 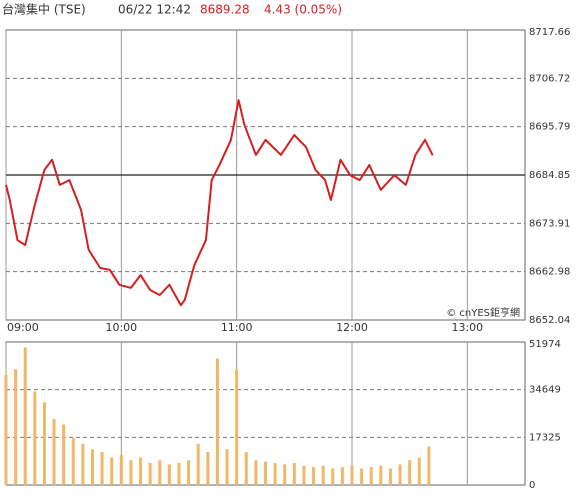 I want to click on x-tick-label: 09:00, so click(x=23, y=327).